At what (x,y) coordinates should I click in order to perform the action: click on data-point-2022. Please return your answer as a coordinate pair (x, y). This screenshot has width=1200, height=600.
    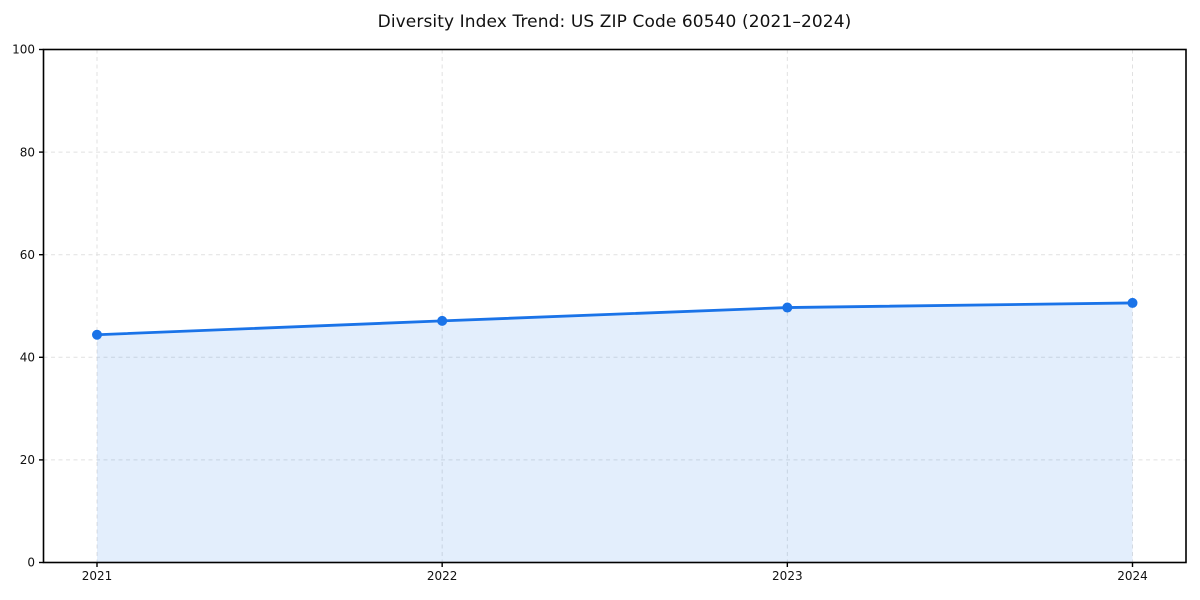
    Looking at the image, I should click on (442, 320).